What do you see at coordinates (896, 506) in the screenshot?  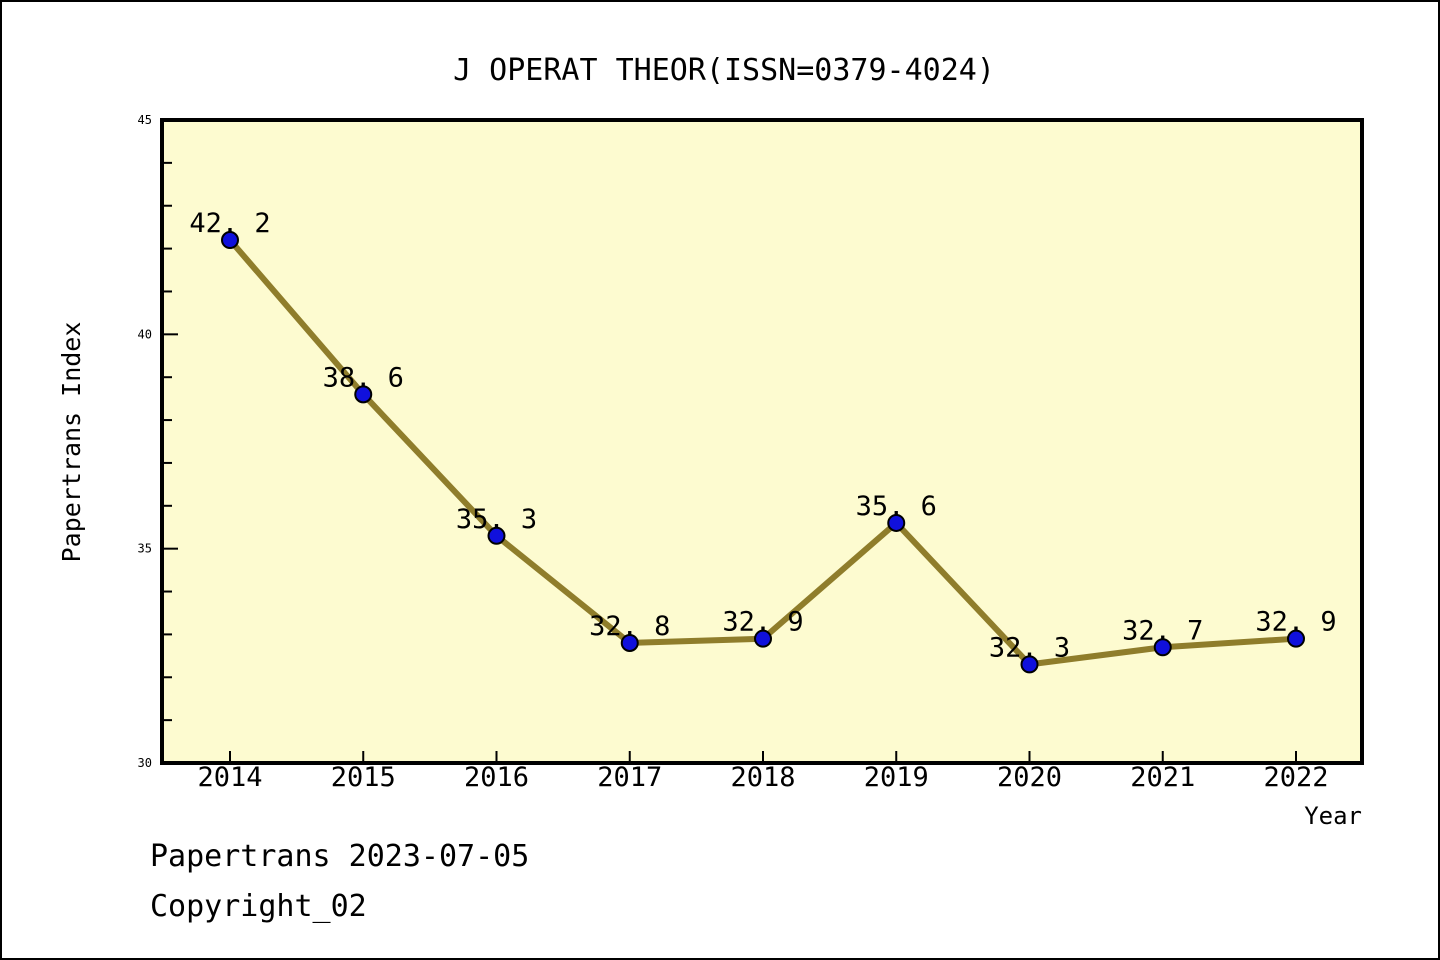 I see `point-label-2019: 35. 6` at bounding box center [896, 506].